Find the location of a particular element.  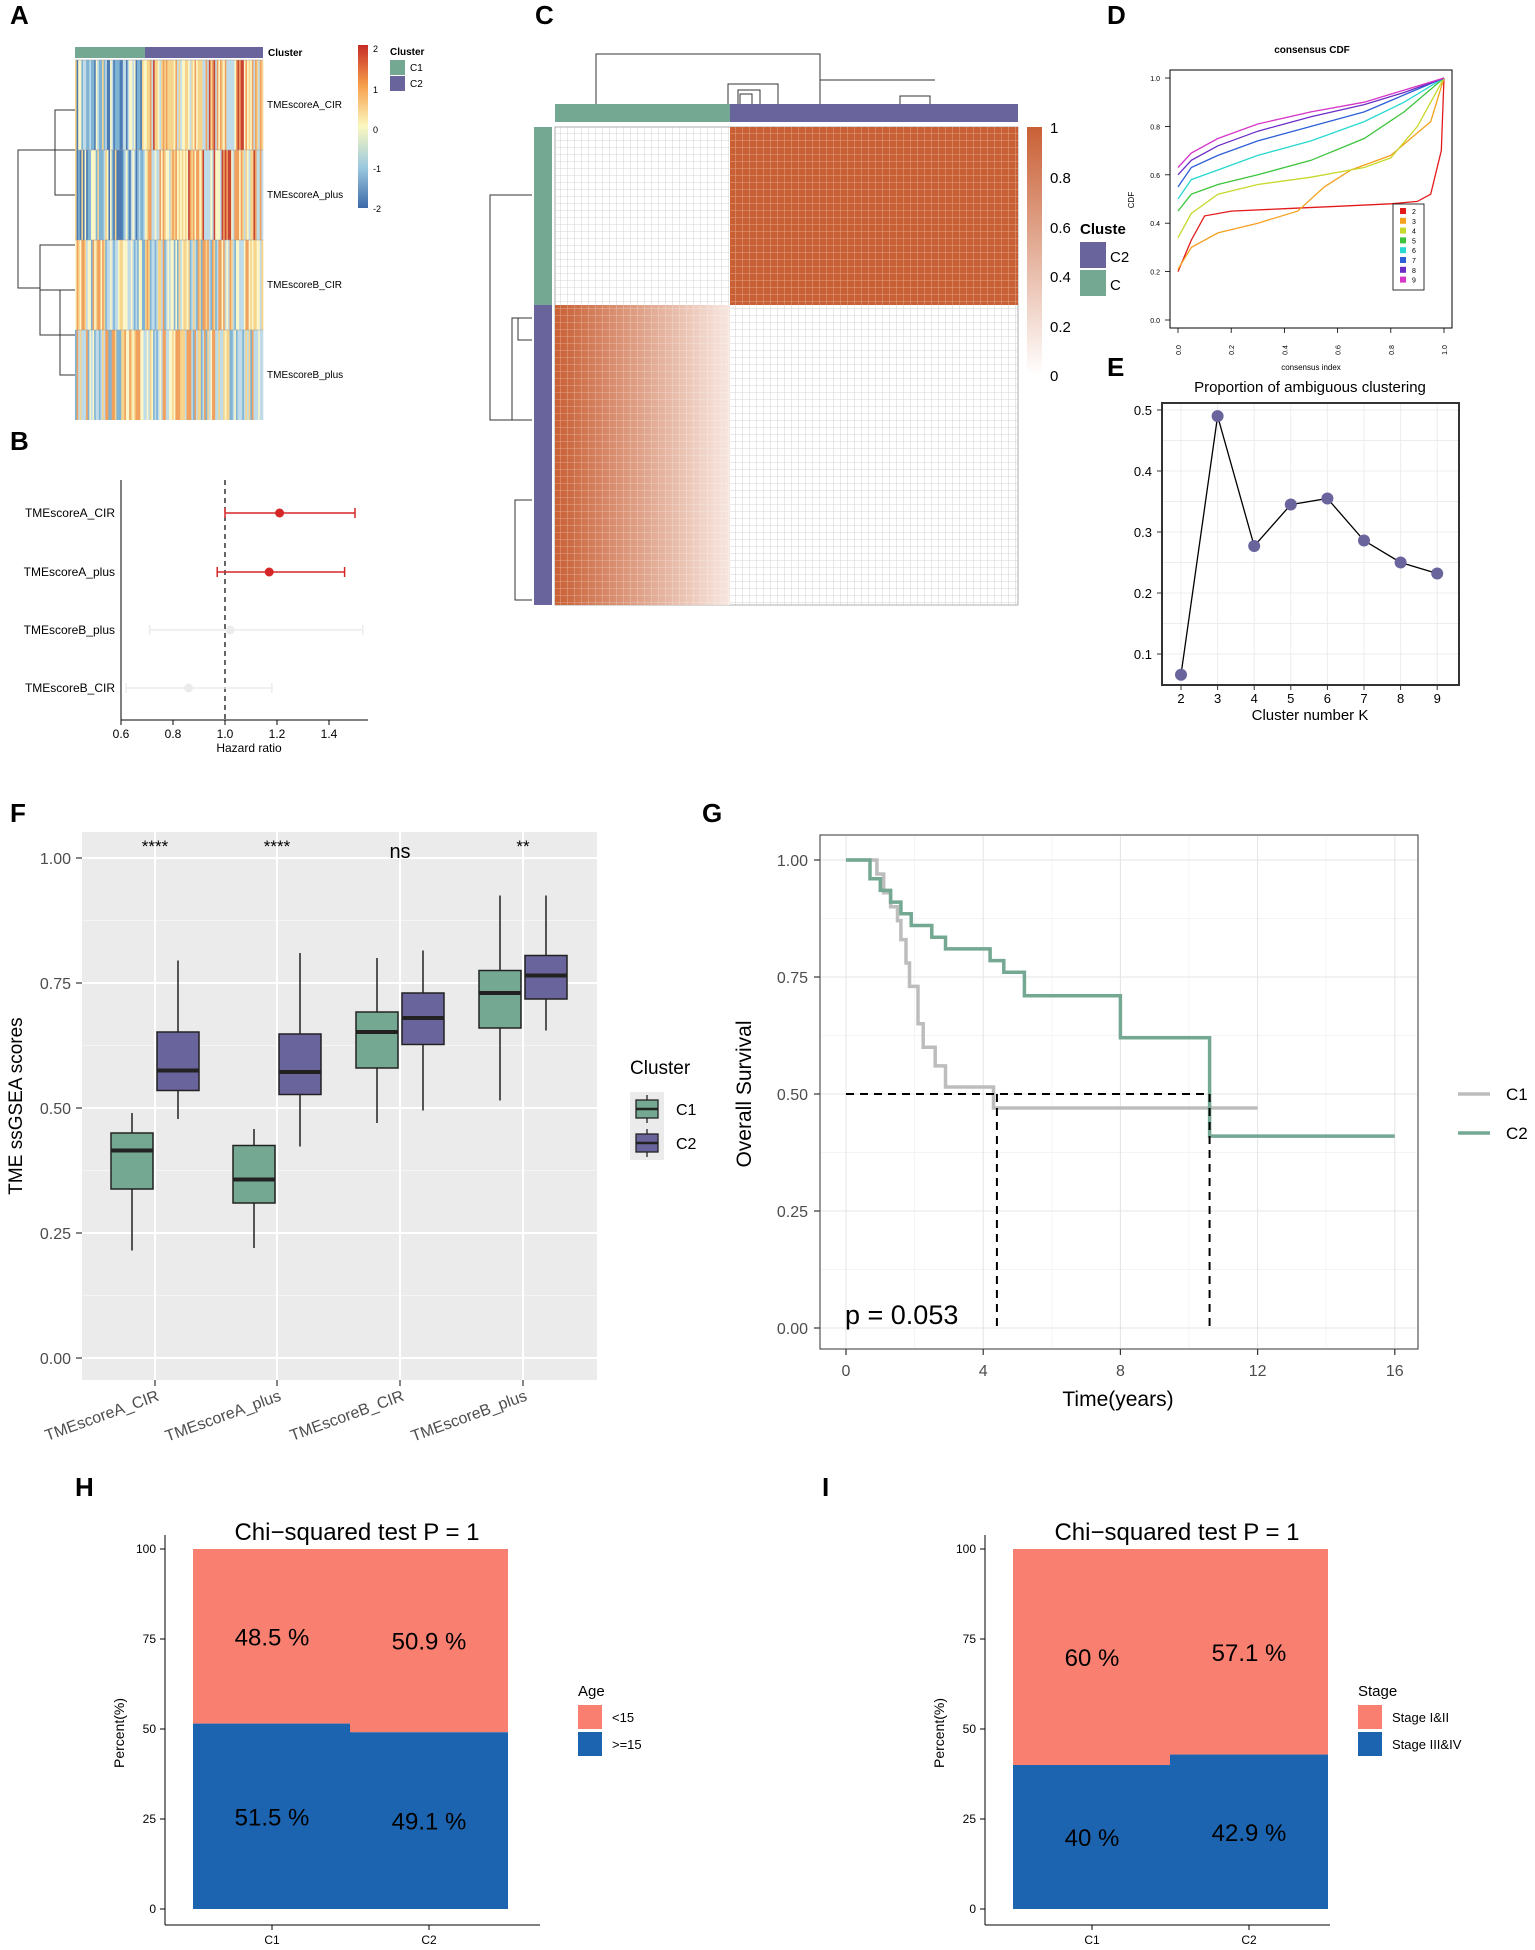

bars-y-tick-label: 100 is located at coordinates (966, 1549).